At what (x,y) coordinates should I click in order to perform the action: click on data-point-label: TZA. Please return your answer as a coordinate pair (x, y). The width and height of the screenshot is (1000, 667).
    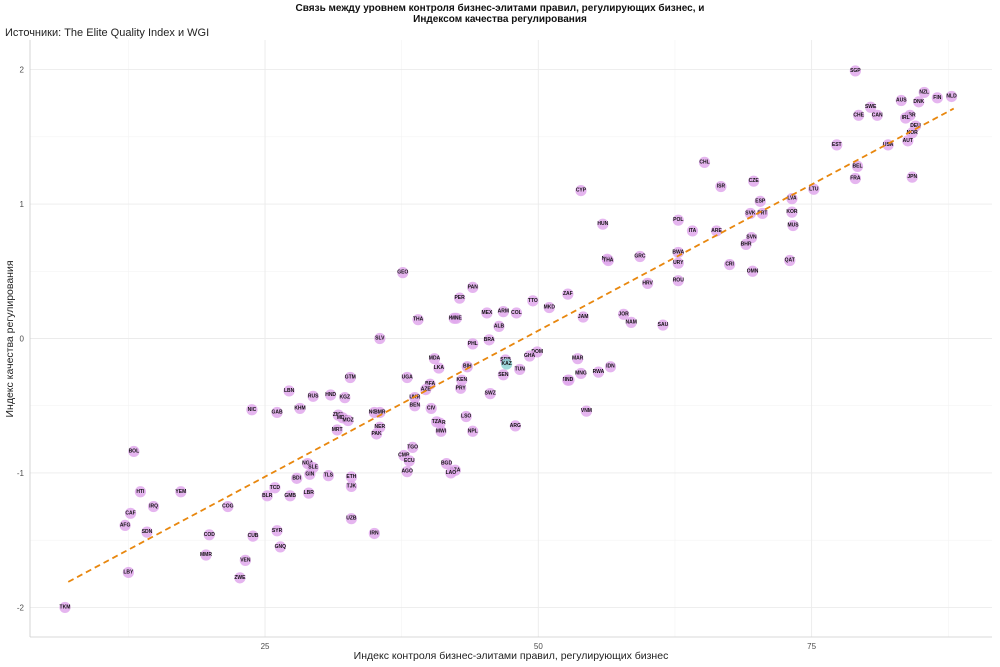
    Looking at the image, I should click on (437, 422).